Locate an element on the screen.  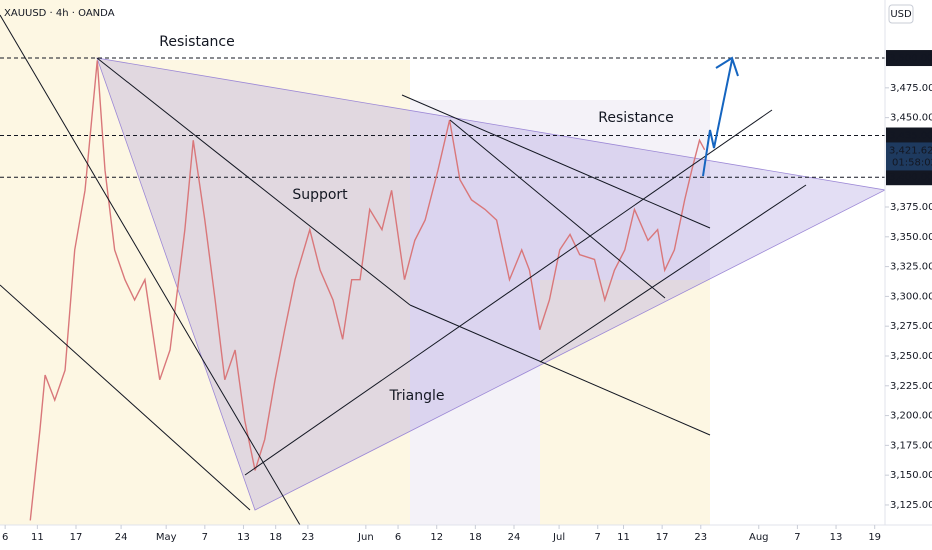
projection-arrow is located at coordinates (717, 118).